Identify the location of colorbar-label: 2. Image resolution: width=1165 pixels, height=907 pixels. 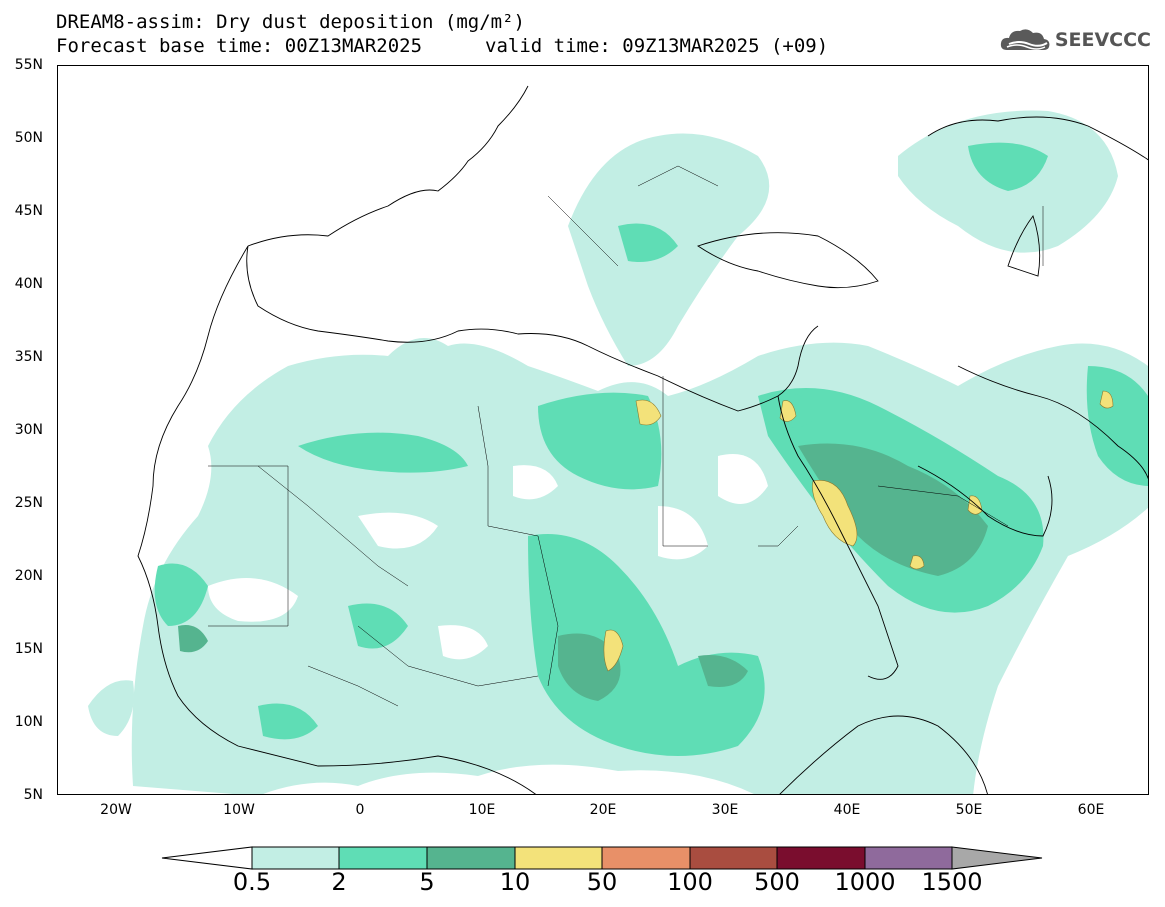
(339, 882).